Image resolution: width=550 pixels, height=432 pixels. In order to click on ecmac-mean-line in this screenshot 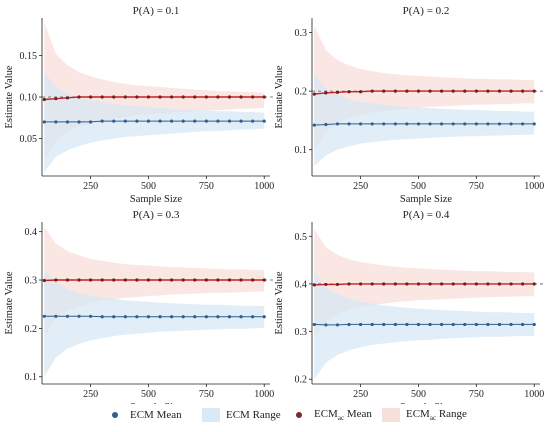, I will do `click(154, 280)`.